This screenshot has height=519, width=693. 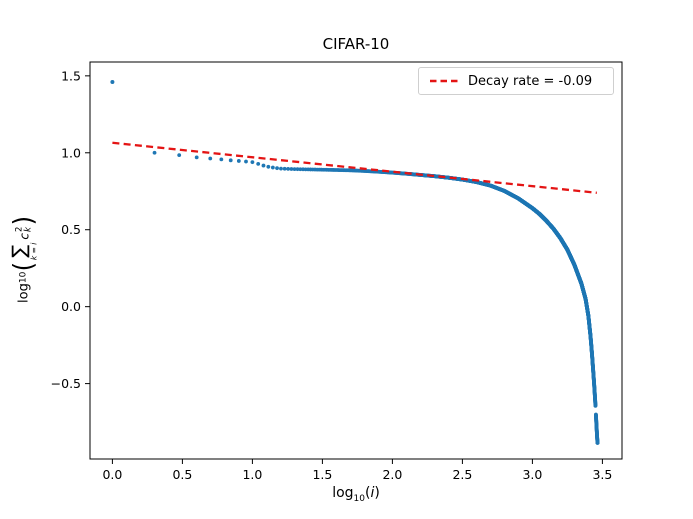 What do you see at coordinates (66, 383) in the screenshot?
I see `y-tick-label: −0.5` at bounding box center [66, 383].